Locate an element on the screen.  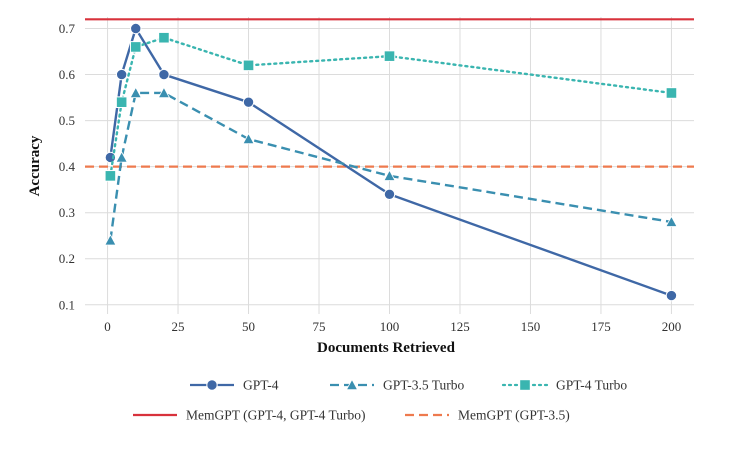
y-tick-label: 0.7 is located at coordinates (67, 28).